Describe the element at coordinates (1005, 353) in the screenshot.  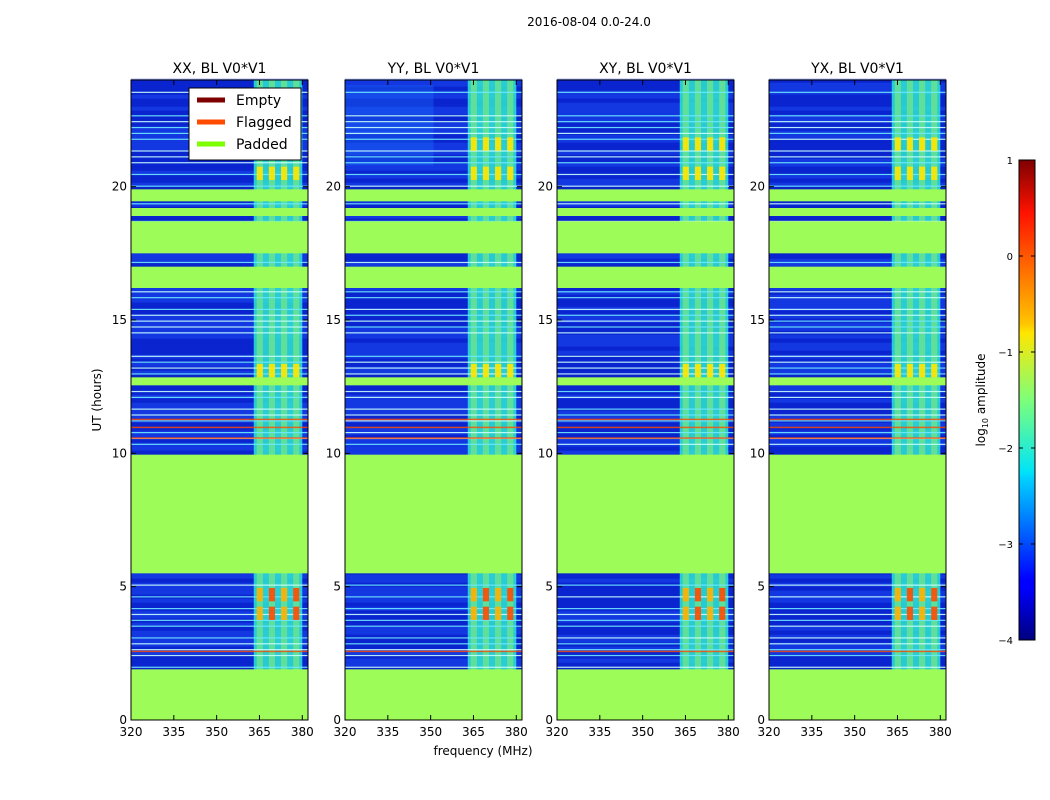
I see `colorbar-tick-label: −1` at that location.